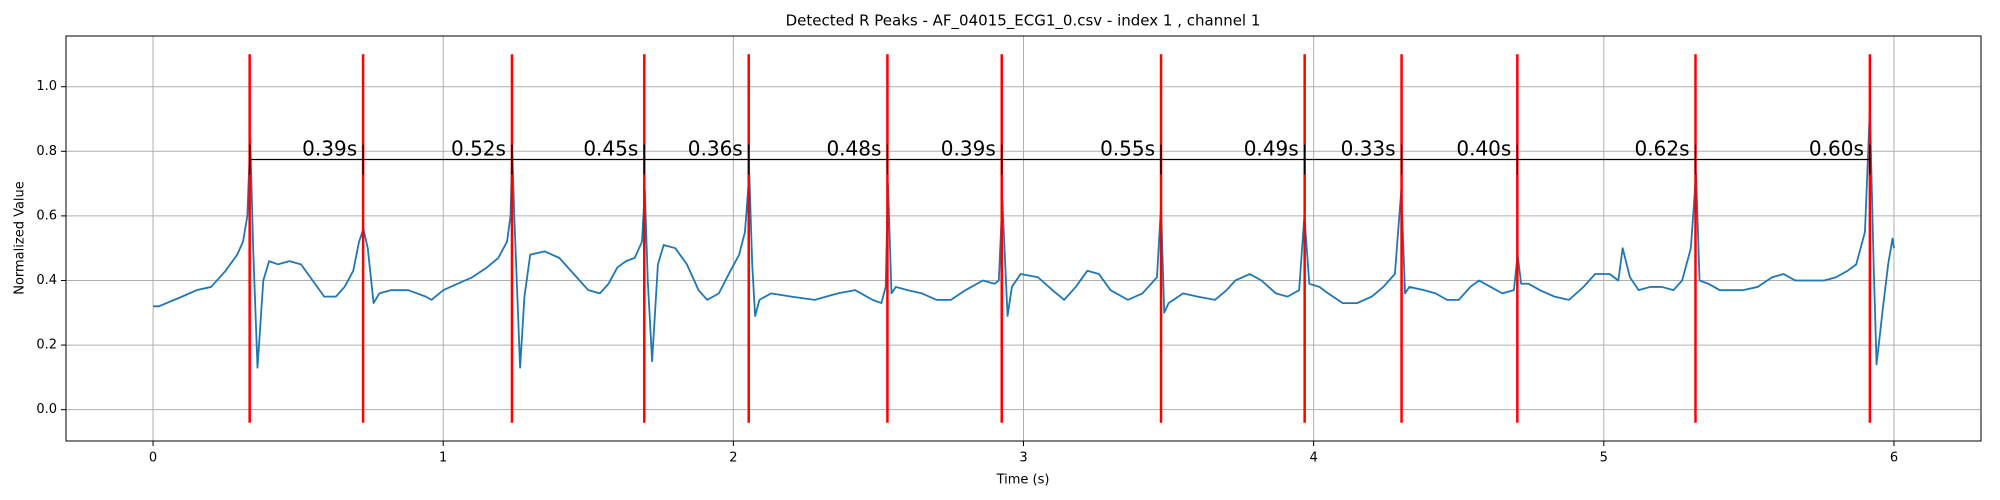 The width and height of the screenshot is (2000, 500). I want to click on x-tick-label: 5, so click(1604, 458).